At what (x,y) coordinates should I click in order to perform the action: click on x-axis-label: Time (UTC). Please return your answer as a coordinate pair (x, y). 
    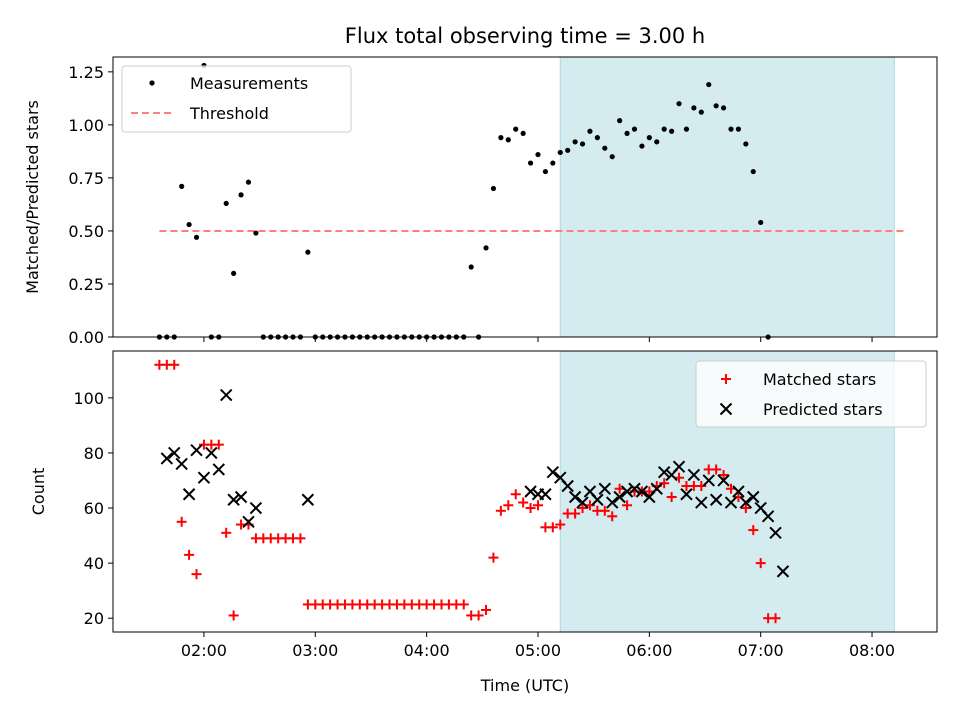
    Looking at the image, I should click on (524, 685).